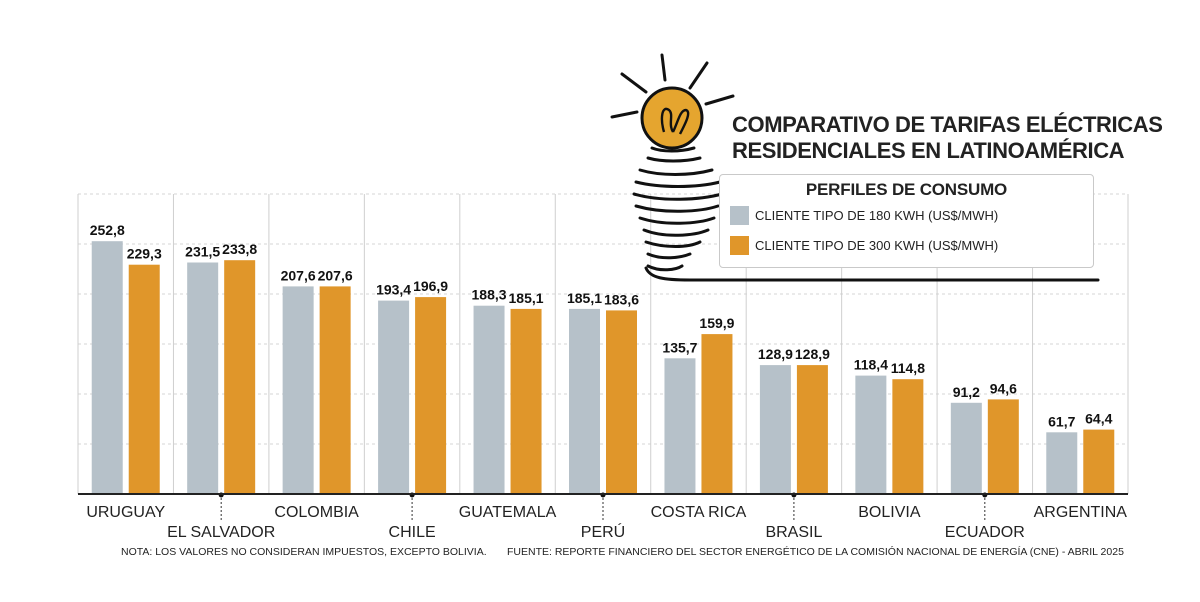  I want to click on value-label-180kwh-1: 231,5, so click(202, 252).